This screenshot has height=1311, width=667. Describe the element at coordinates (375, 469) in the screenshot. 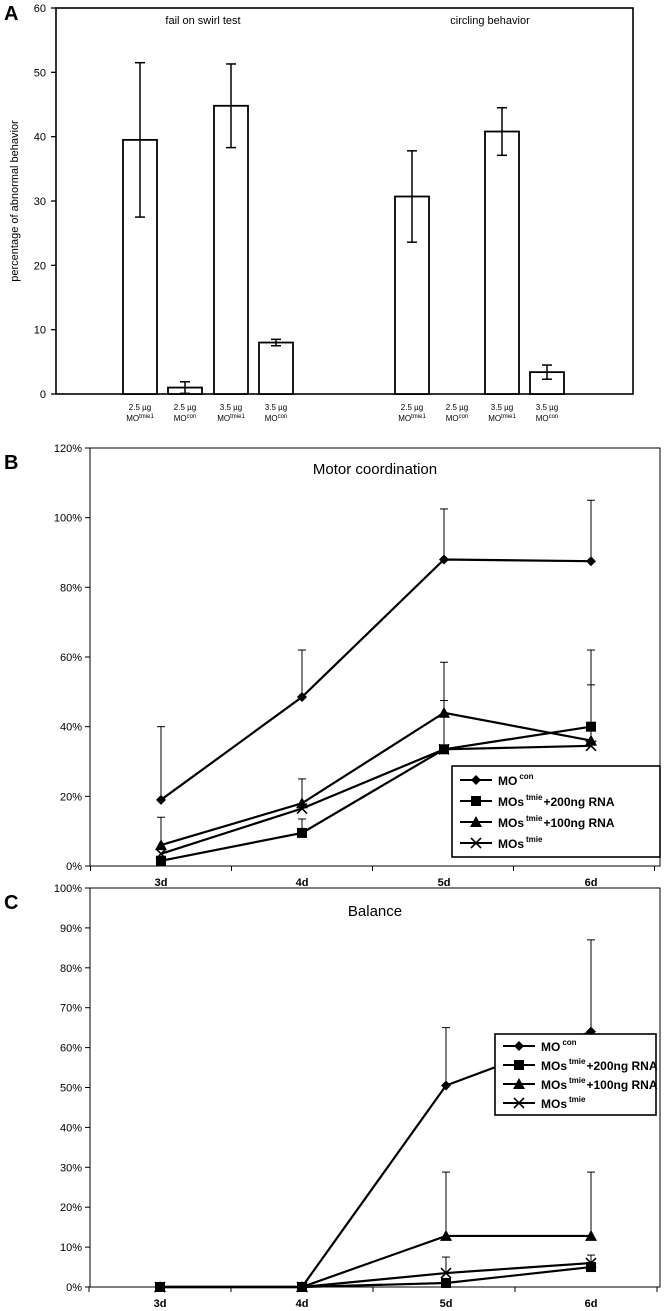

I see `chart-title: Motor coordination` at that location.